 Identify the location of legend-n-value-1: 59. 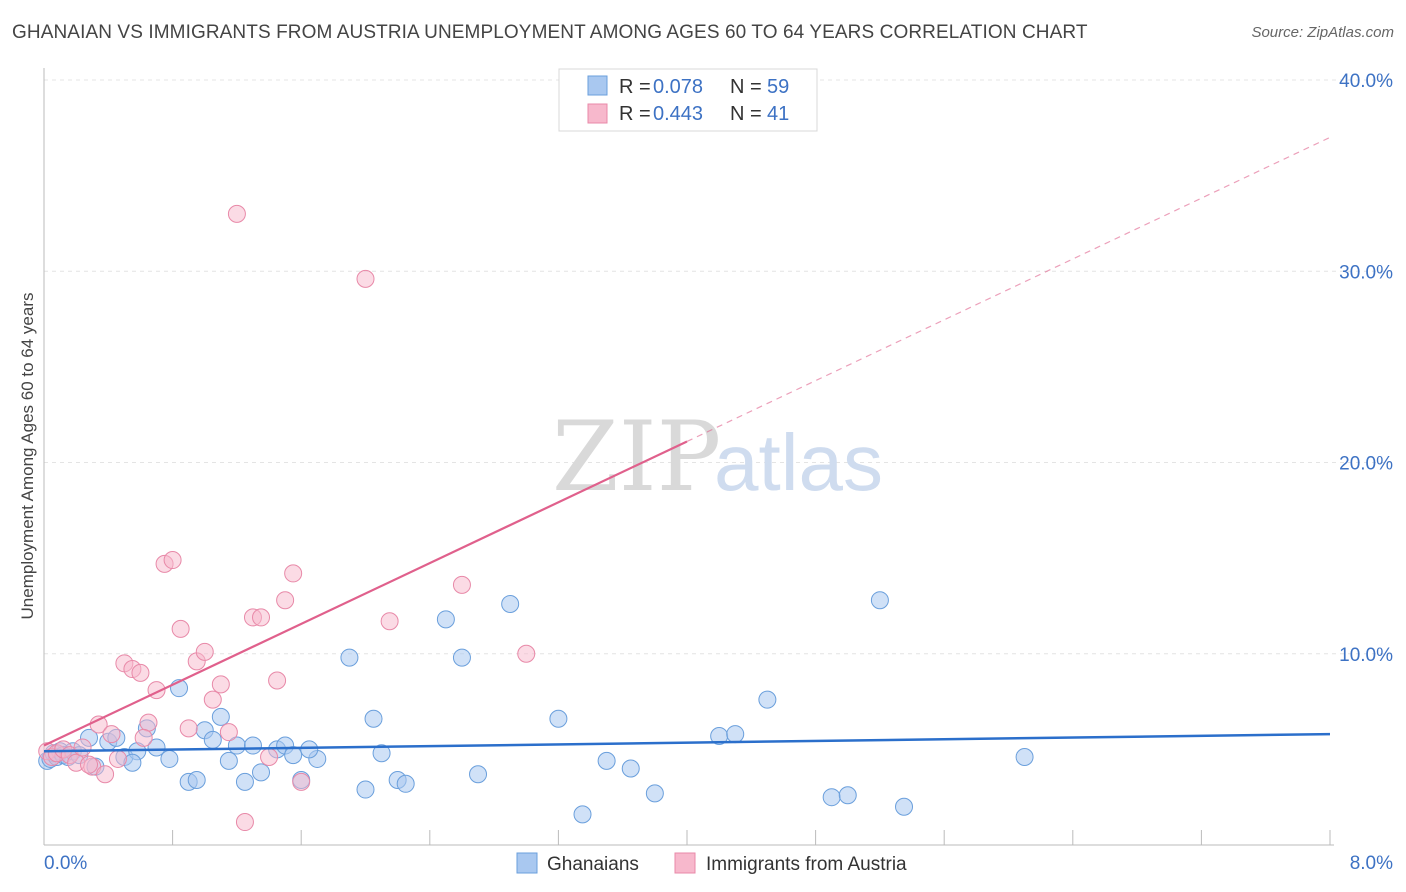
(778, 87).